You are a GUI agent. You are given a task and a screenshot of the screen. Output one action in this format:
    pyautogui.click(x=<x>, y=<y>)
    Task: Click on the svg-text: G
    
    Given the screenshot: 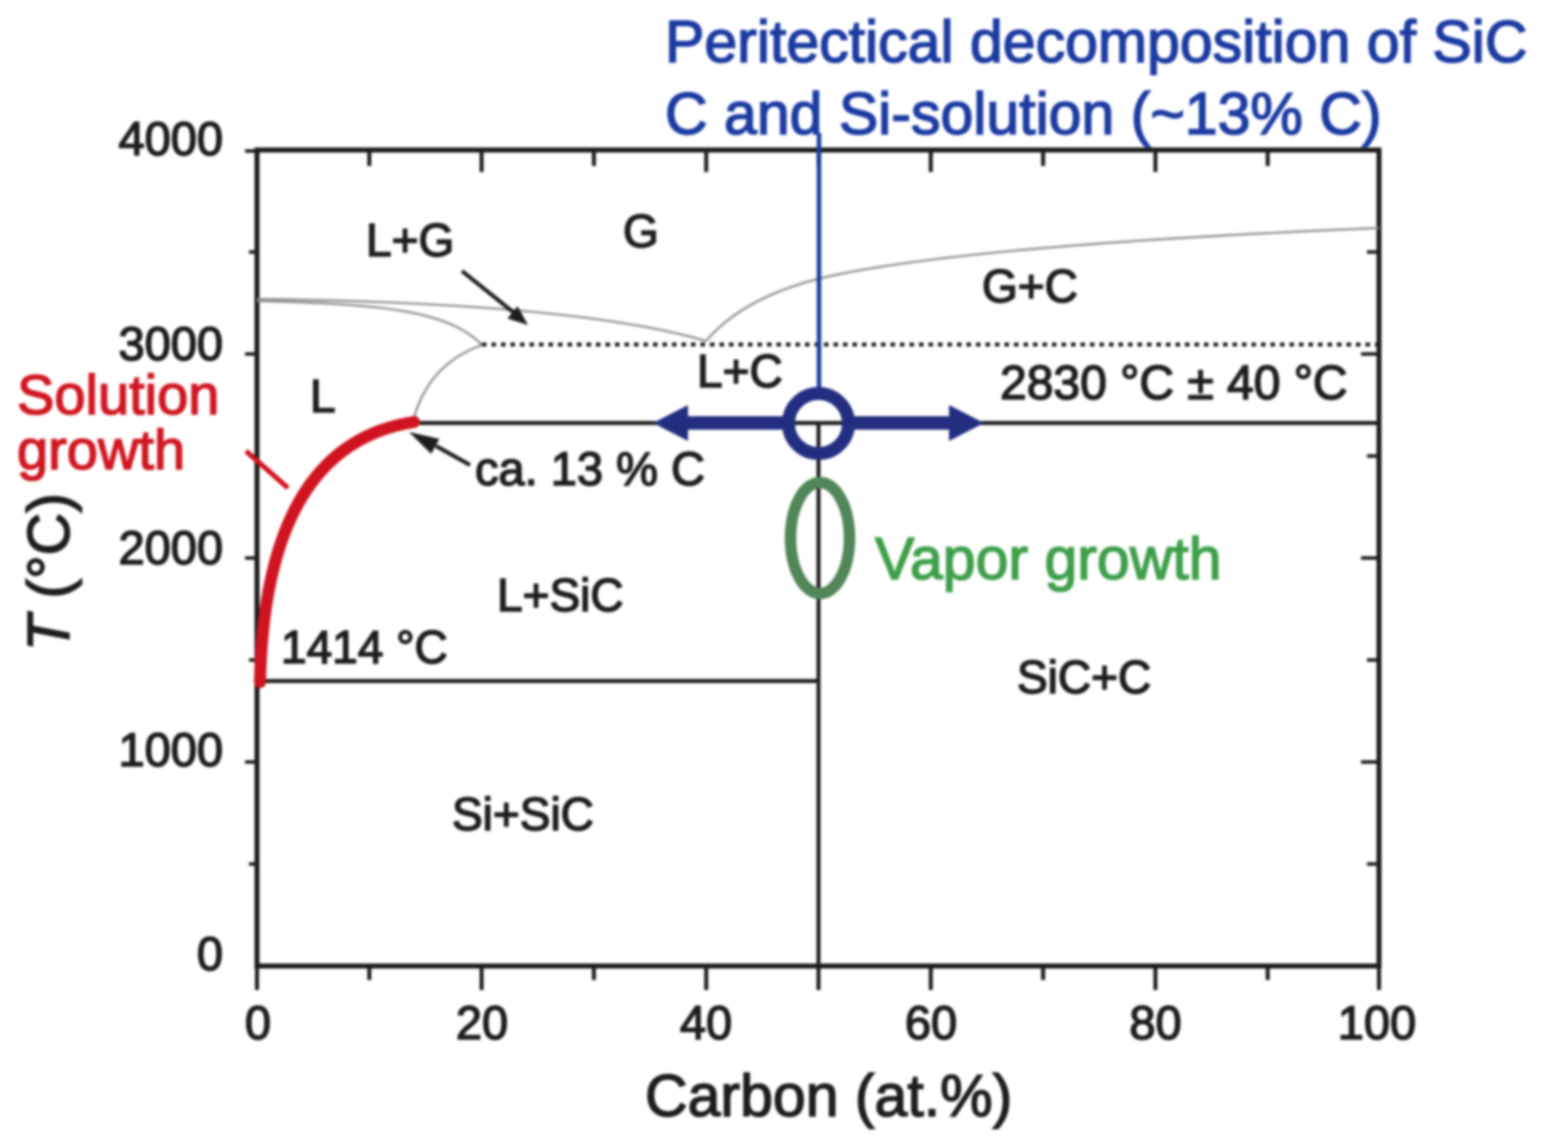 What is the action you would take?
    pyautogui.click(x=641, y=231)
    